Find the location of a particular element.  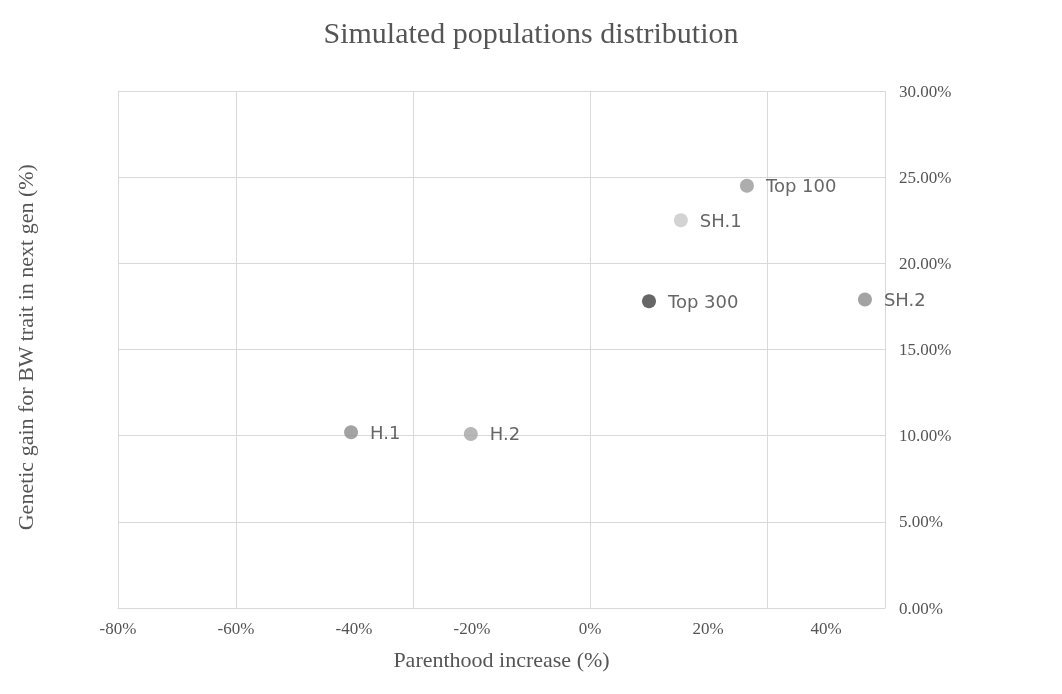

y-tick-label: 15.00% is located at coordinates (925, 349).